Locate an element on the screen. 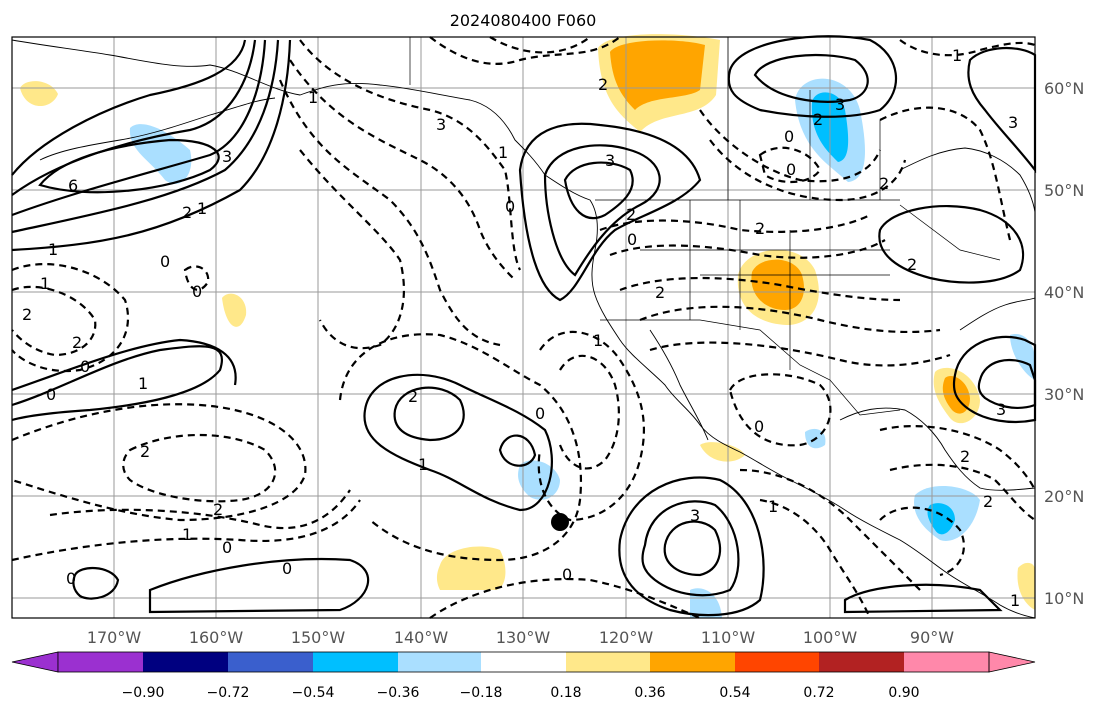 The height and width of the screenshot is (712, 1105). lon-tick-label: 150°W is located at coordinates (318, 637).